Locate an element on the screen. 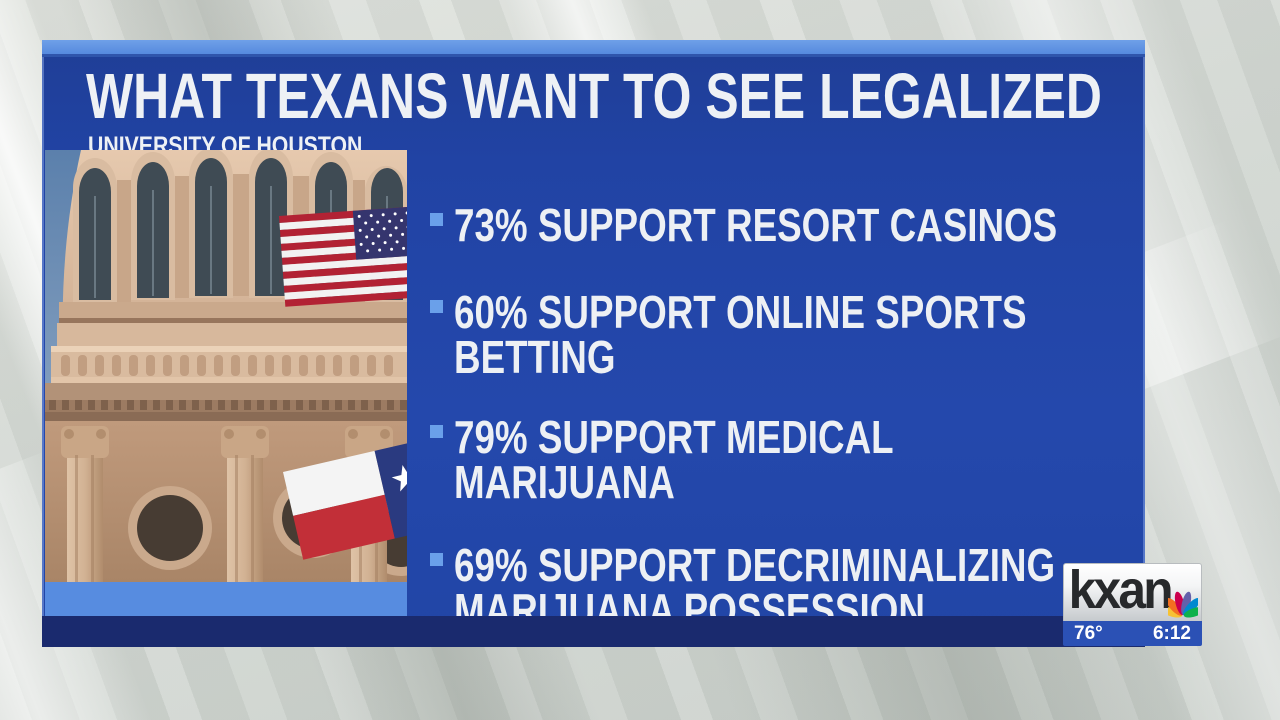 Image resolution: width=1280 pixels, height=720 pixels. bullet-item-sports-betting: 60% SUPPORT ONLINE SPORTS BETTING is located at coordinates (800, 334).